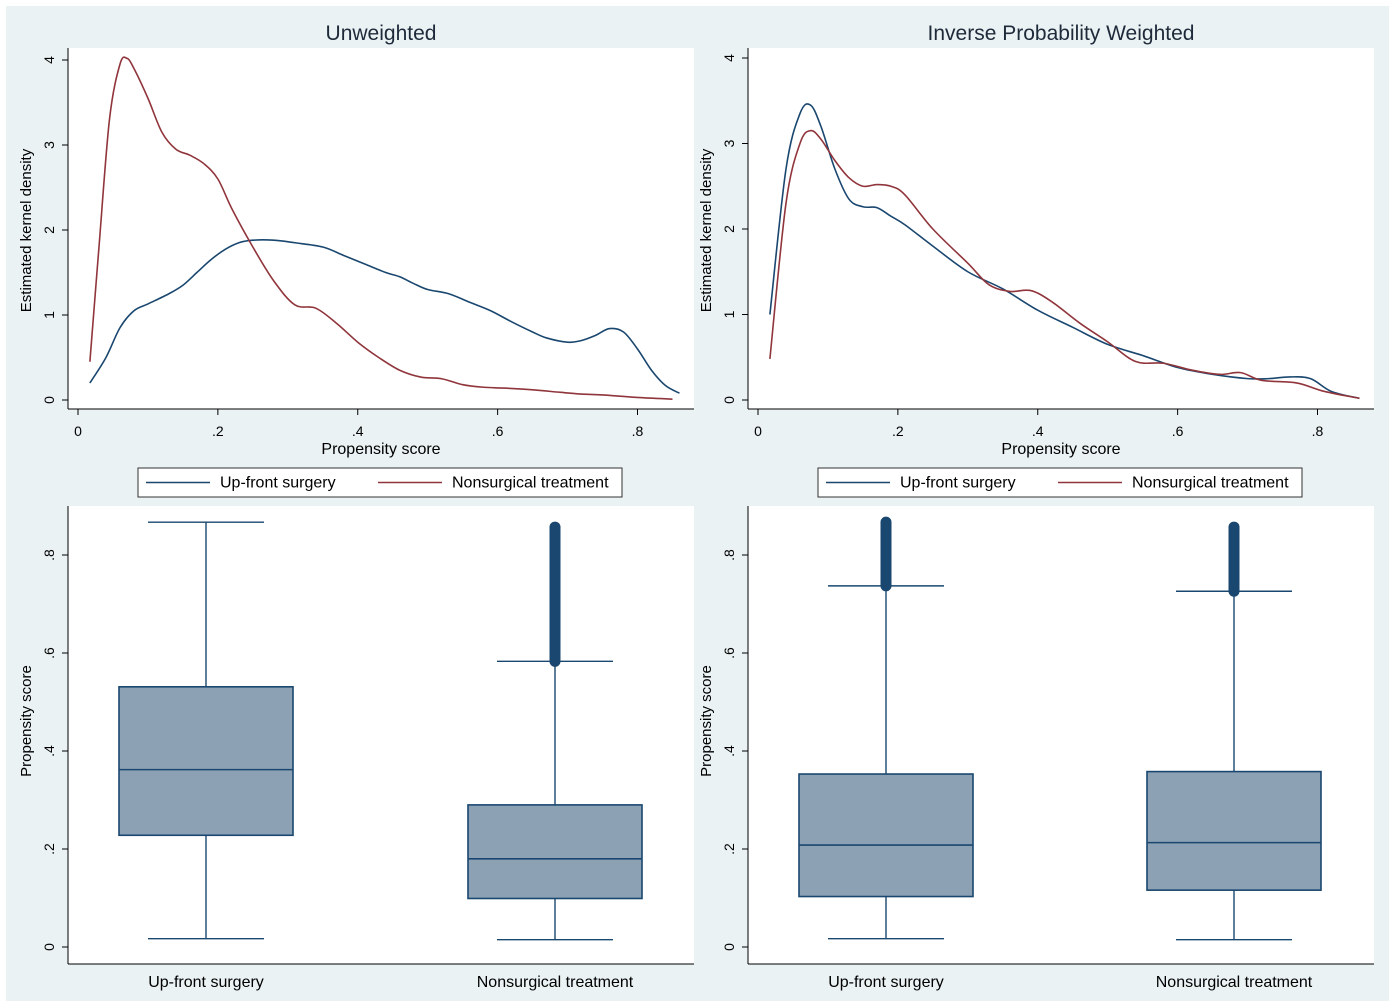 Image resolution: width=1395 pixels, height=1003 pixels. What do you see at coordinates (1061, 33) in the screenshot?
I see `chart-title: Inverse Probability Weighted` at bounding box center [1061, 33].